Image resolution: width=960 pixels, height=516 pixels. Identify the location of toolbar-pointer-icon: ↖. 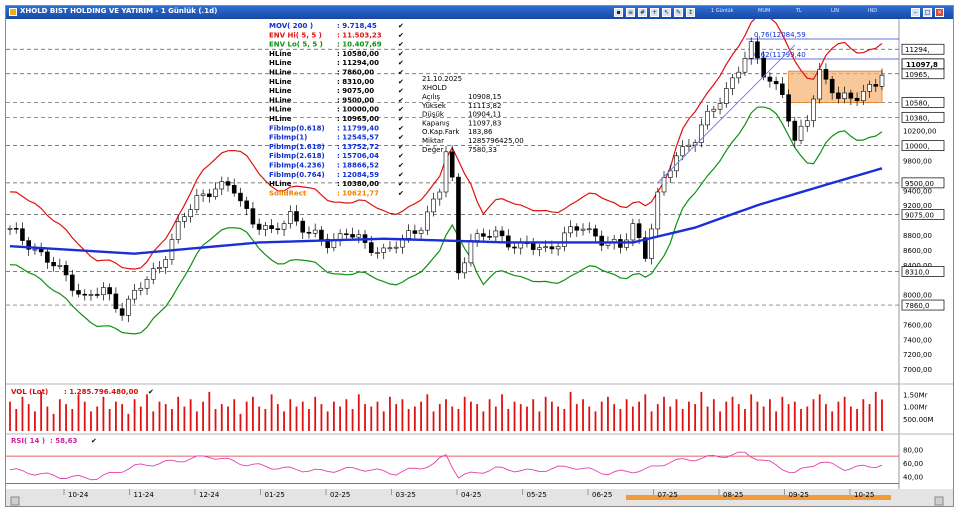
(666, 12).